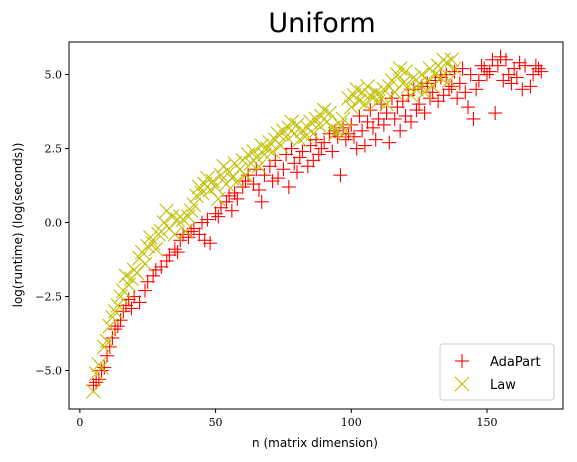 Image resolution: width=577 pixels, height=462 pixels. What do you see at coordinates (315, 443) in the screenshot?
I see `x-axis-label: n (matrix dimension)` at bounding box center [315, 443].